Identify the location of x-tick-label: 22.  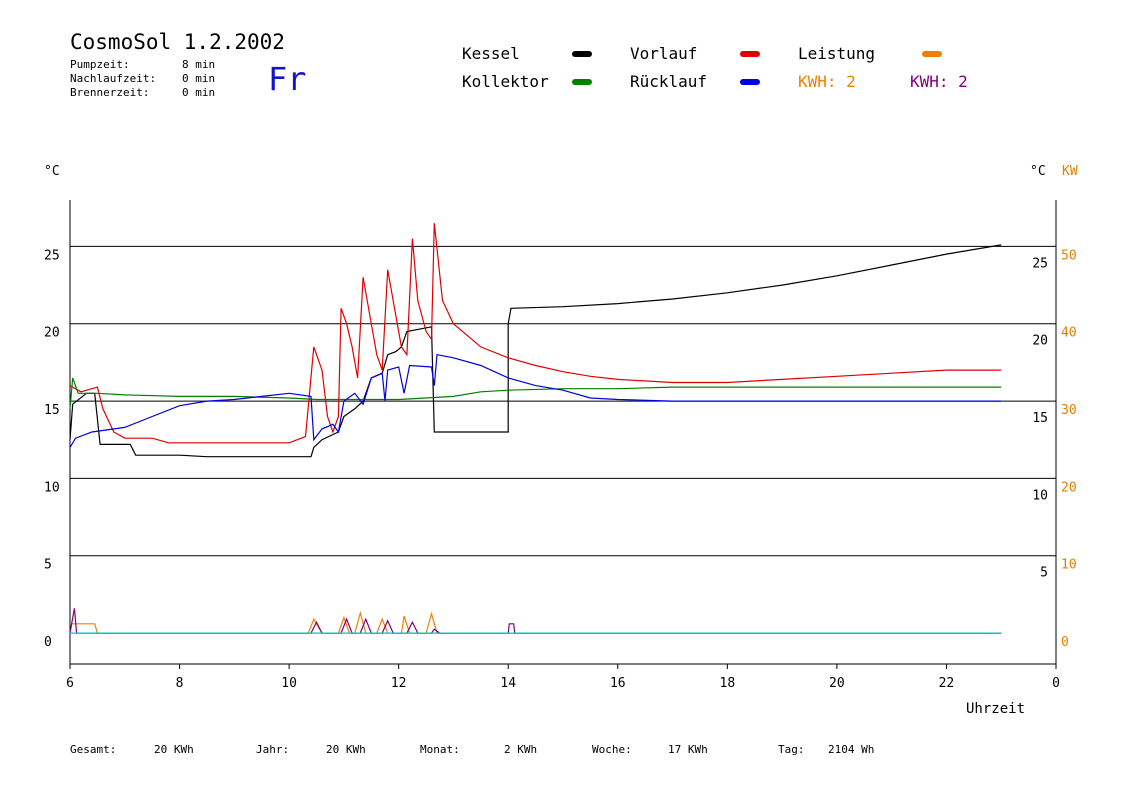
(947, 683).